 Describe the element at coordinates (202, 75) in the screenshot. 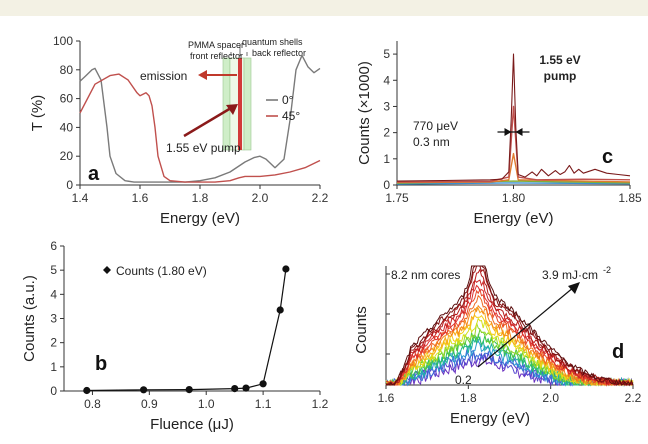

I see `emission-arrow-head` at that location.